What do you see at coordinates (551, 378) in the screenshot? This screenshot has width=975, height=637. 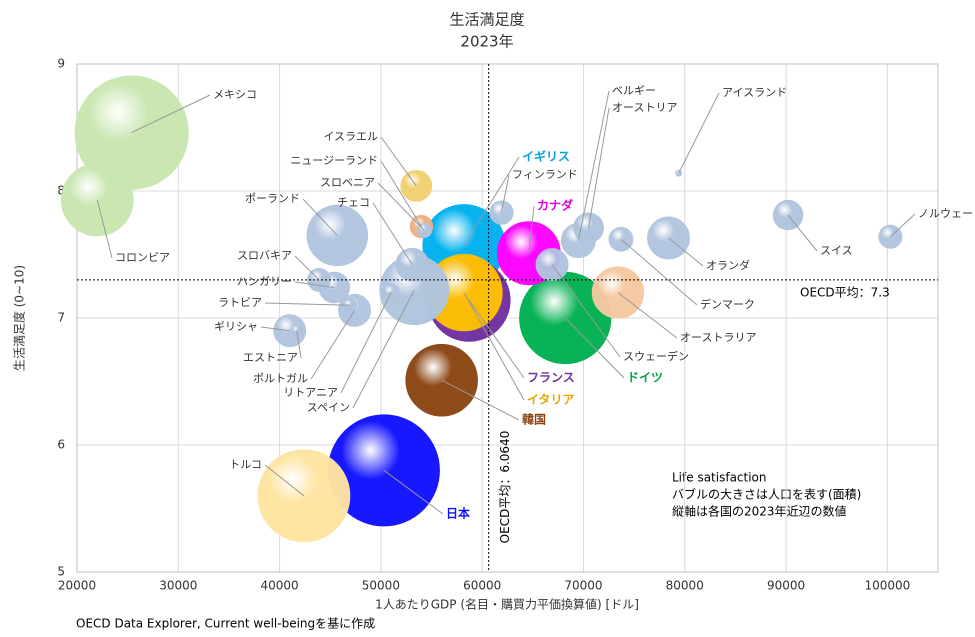 I see `point-label: フランス` at bounding box center [551, 378].